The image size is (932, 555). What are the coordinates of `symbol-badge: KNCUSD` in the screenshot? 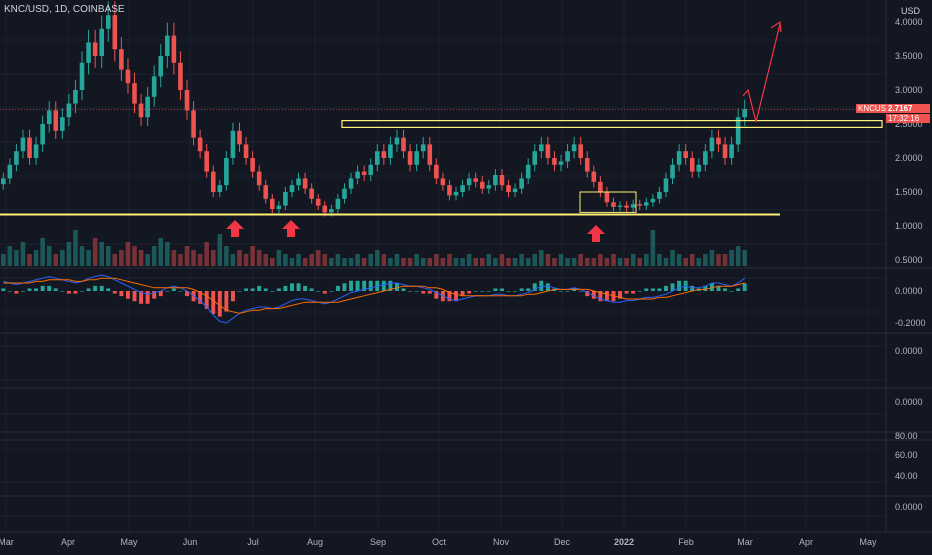 It's located at (874, 108).